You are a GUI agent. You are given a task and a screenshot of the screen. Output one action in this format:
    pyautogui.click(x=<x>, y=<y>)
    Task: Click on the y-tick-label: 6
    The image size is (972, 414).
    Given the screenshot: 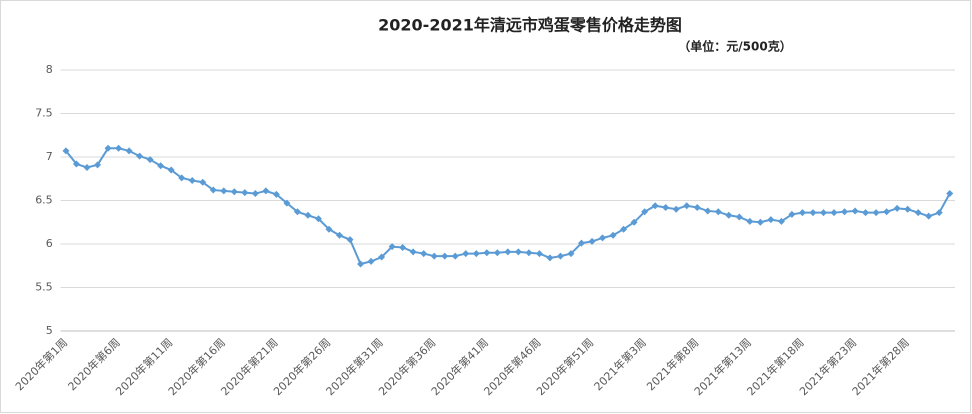 What is the action you would take?
    pyautogui.click(x=49, y=243)
    